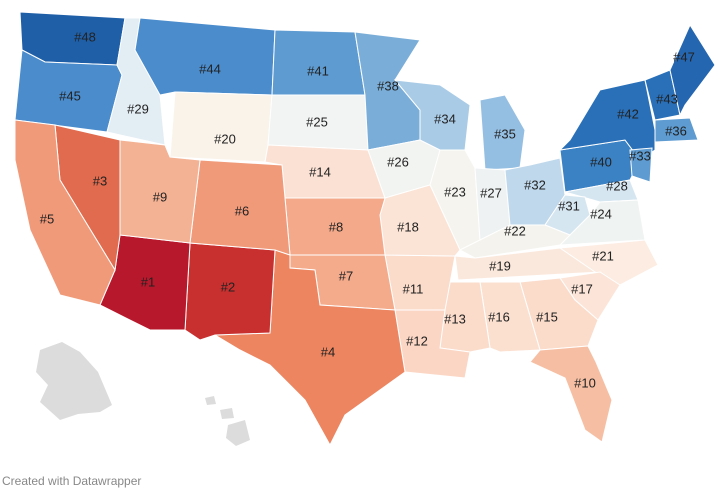 This screenshot has height=495, width=720. Describe the element at coordinates (455, 318) in the screenshot. I see `rank-label: #13` at that location.